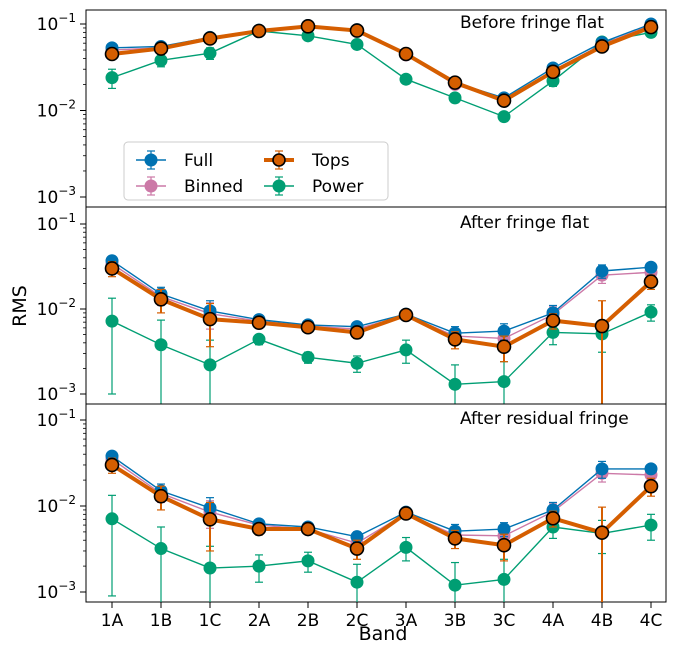 The width and height of the screenshot is (676, 650). What do you see at coordinates (382, 616) in the screenshot?
I see `x-axis: 1A 1B 1C 2A 2B 2C 3A 3B 3C 4A 4B 4C` at bounding box center [382, 616].